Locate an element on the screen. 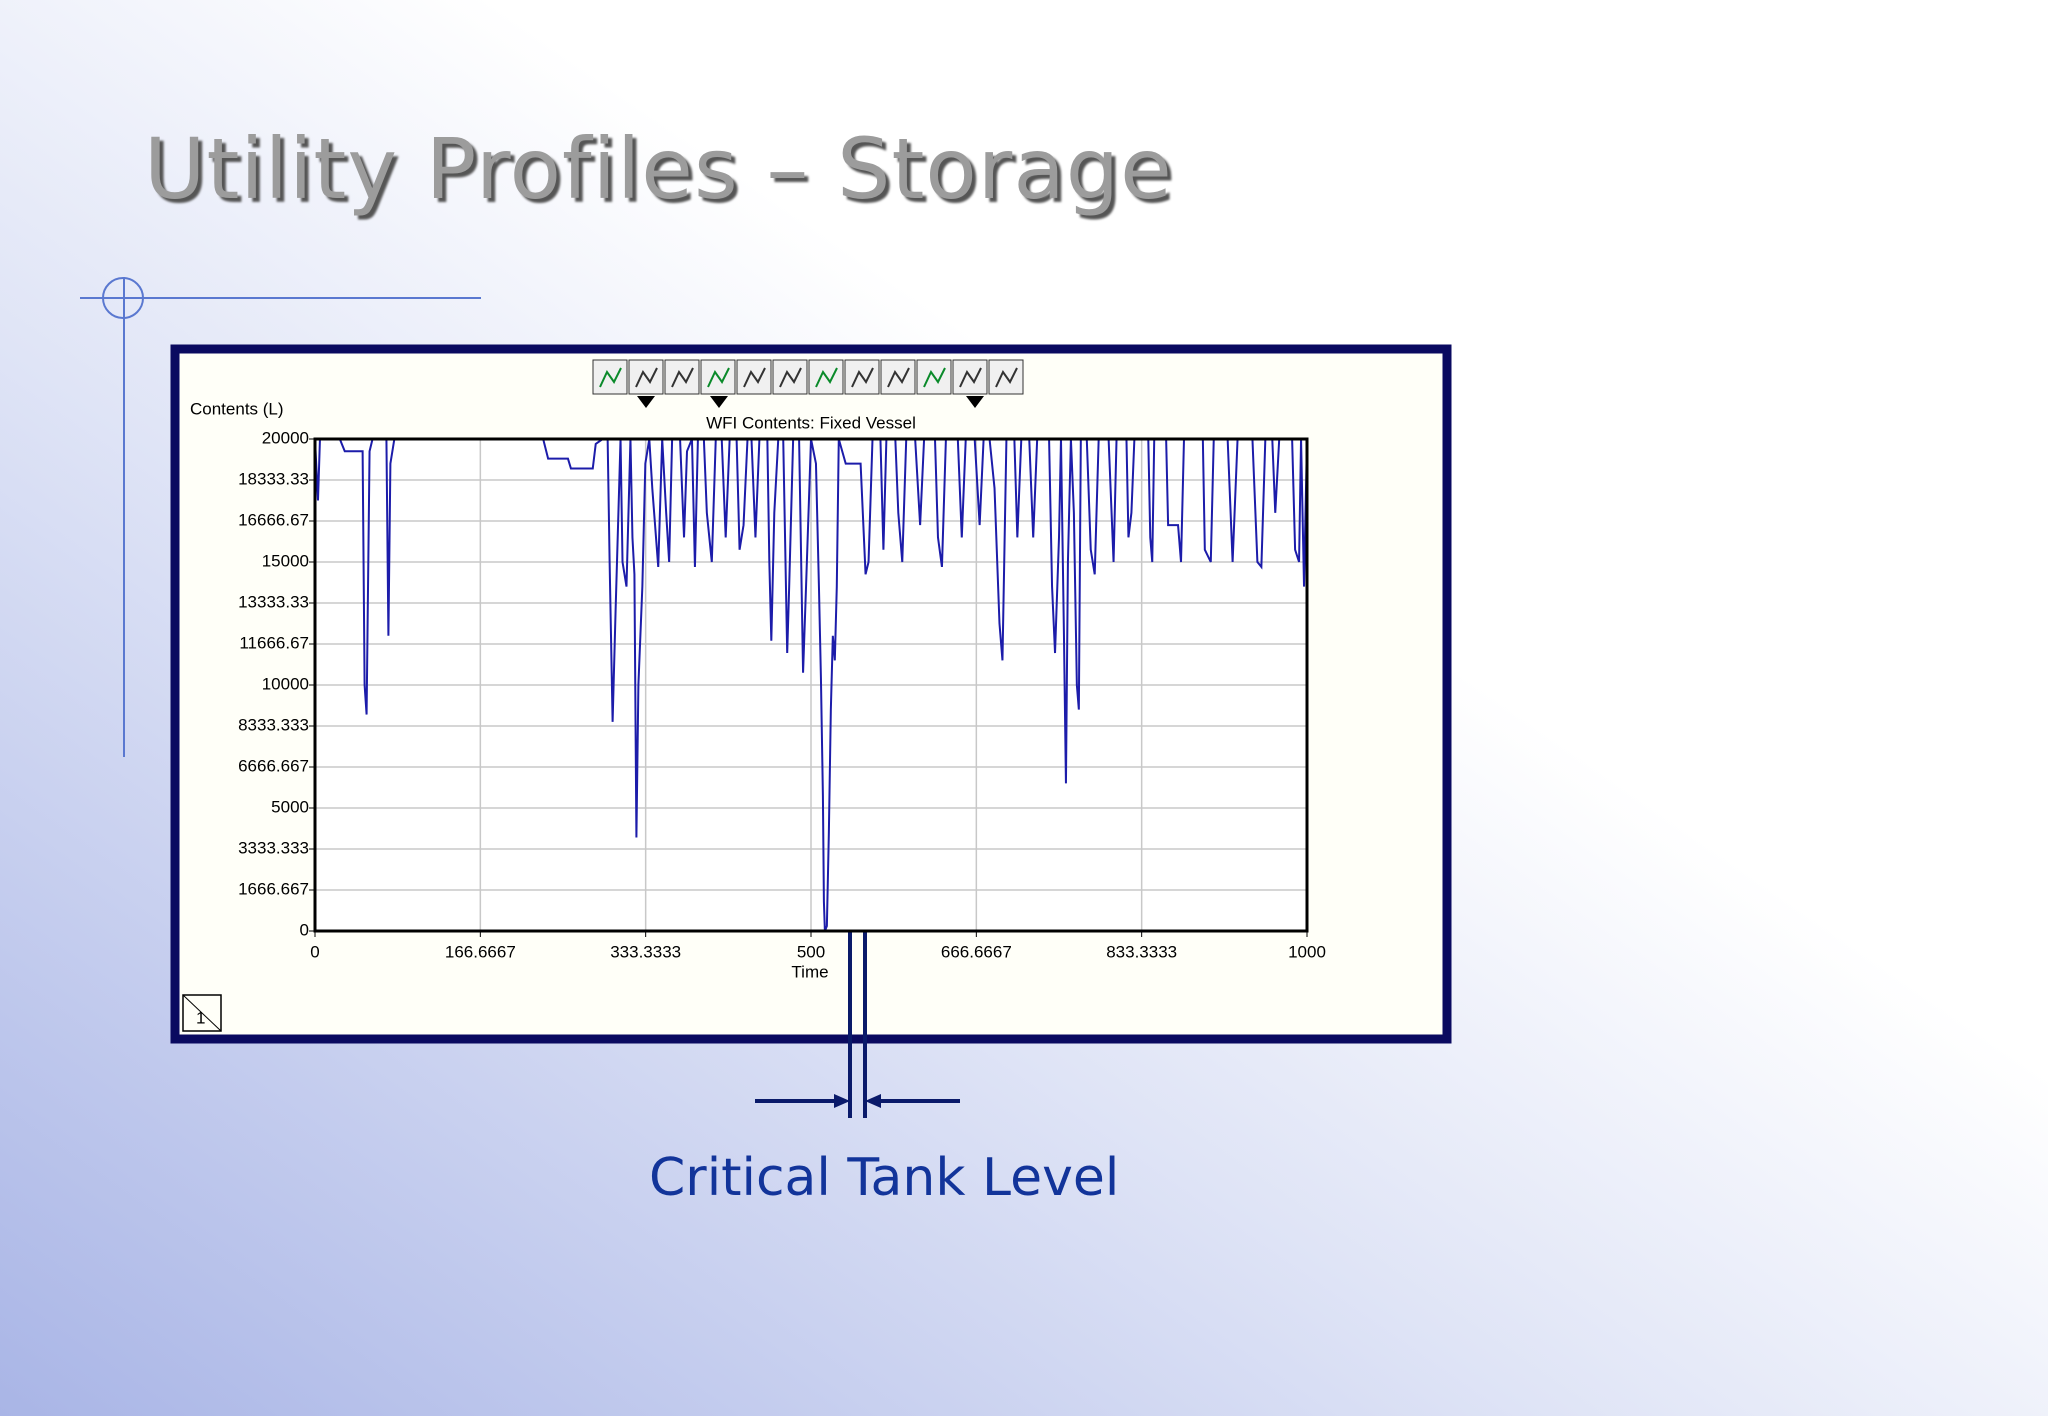 Image resolution: width=2048 pixels, height=1416 pixels. y-tick-label: 6666.667 is located at coordinates (273, 765).